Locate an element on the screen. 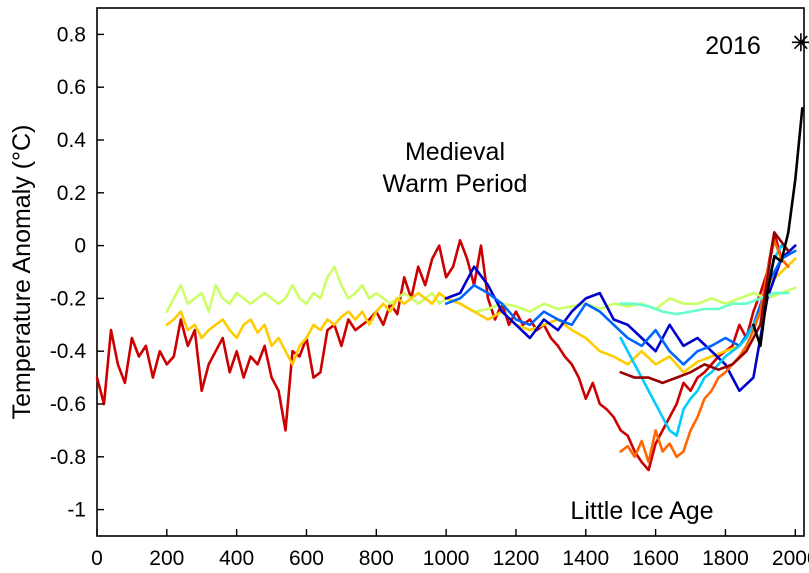  asterisk-stroke is located at coordinates (800, 42).